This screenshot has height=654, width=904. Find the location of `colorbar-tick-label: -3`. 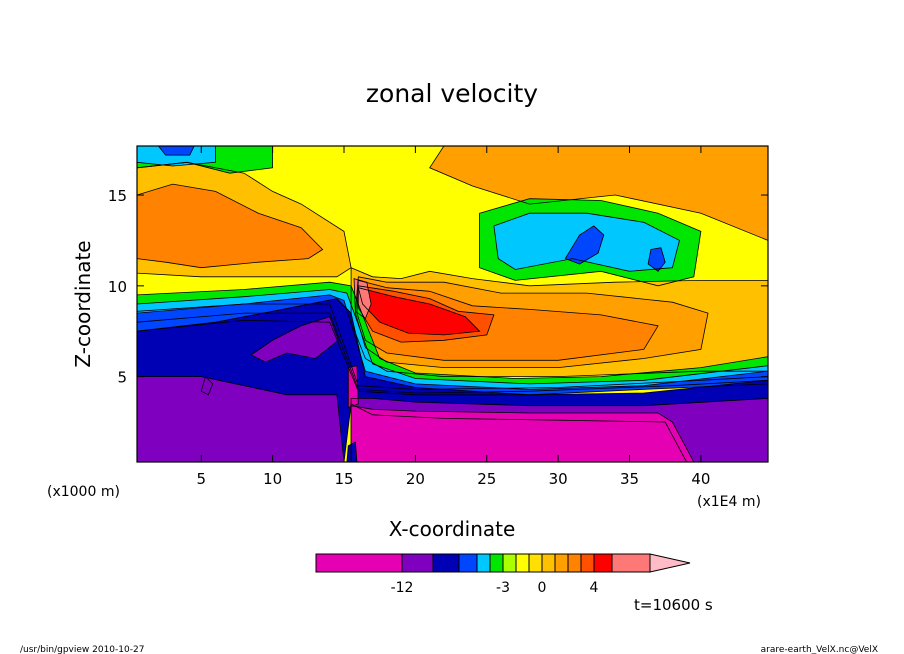

colorbar-tick-label: -3 is located at coordinates (503, 588).